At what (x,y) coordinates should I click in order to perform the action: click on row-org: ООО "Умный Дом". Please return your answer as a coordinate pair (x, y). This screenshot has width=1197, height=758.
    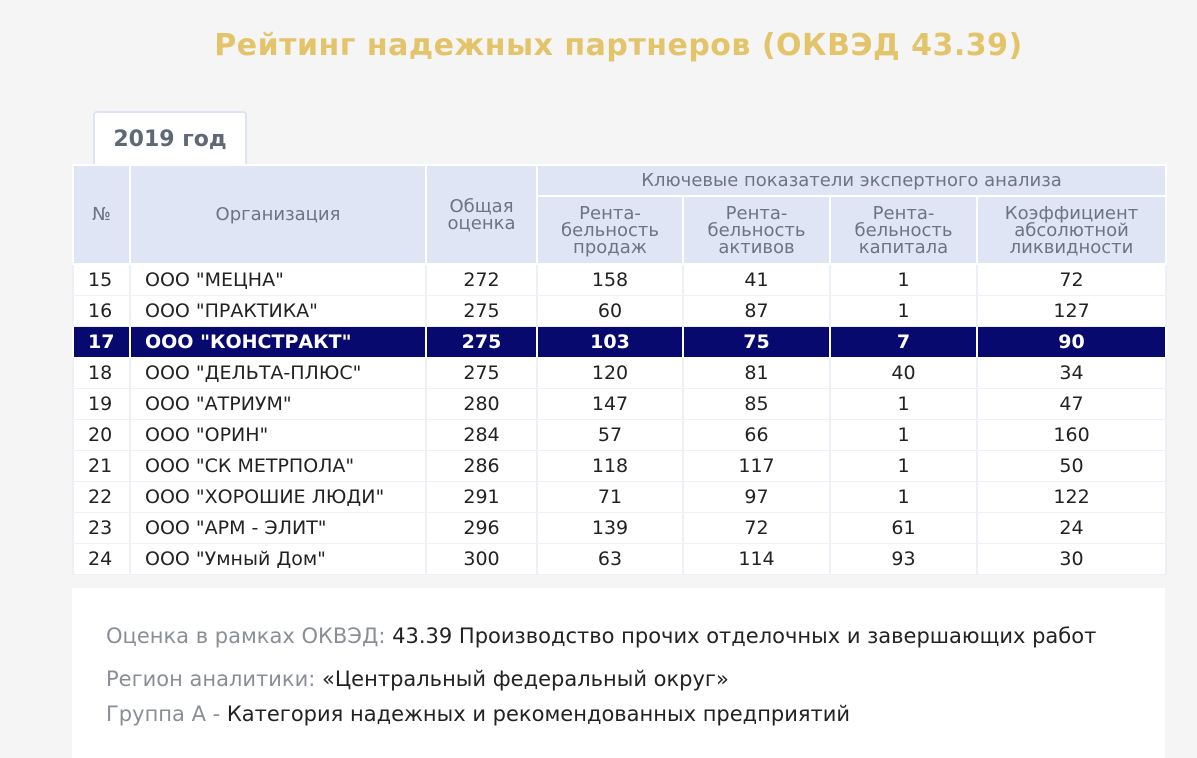
    Looking at the image, I should click on (278, 559).